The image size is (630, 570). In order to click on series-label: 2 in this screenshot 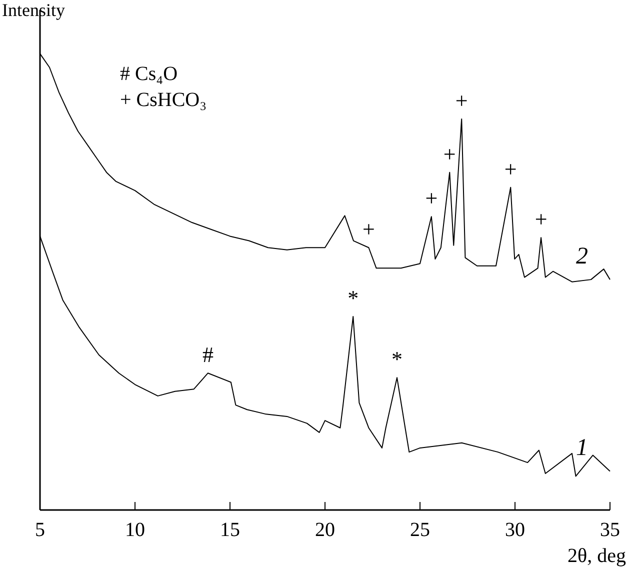, I will do `click(582, 257)`.